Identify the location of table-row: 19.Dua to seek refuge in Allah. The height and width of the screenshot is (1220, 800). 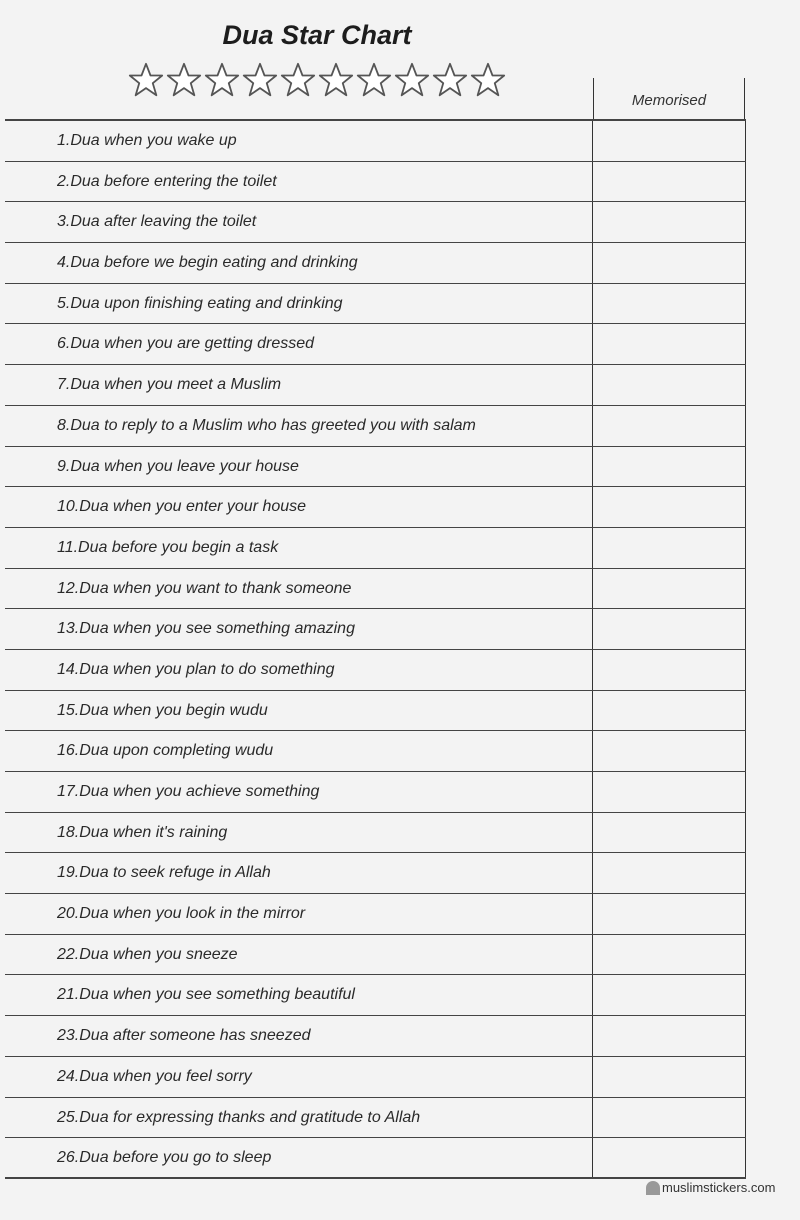
(375, 874).